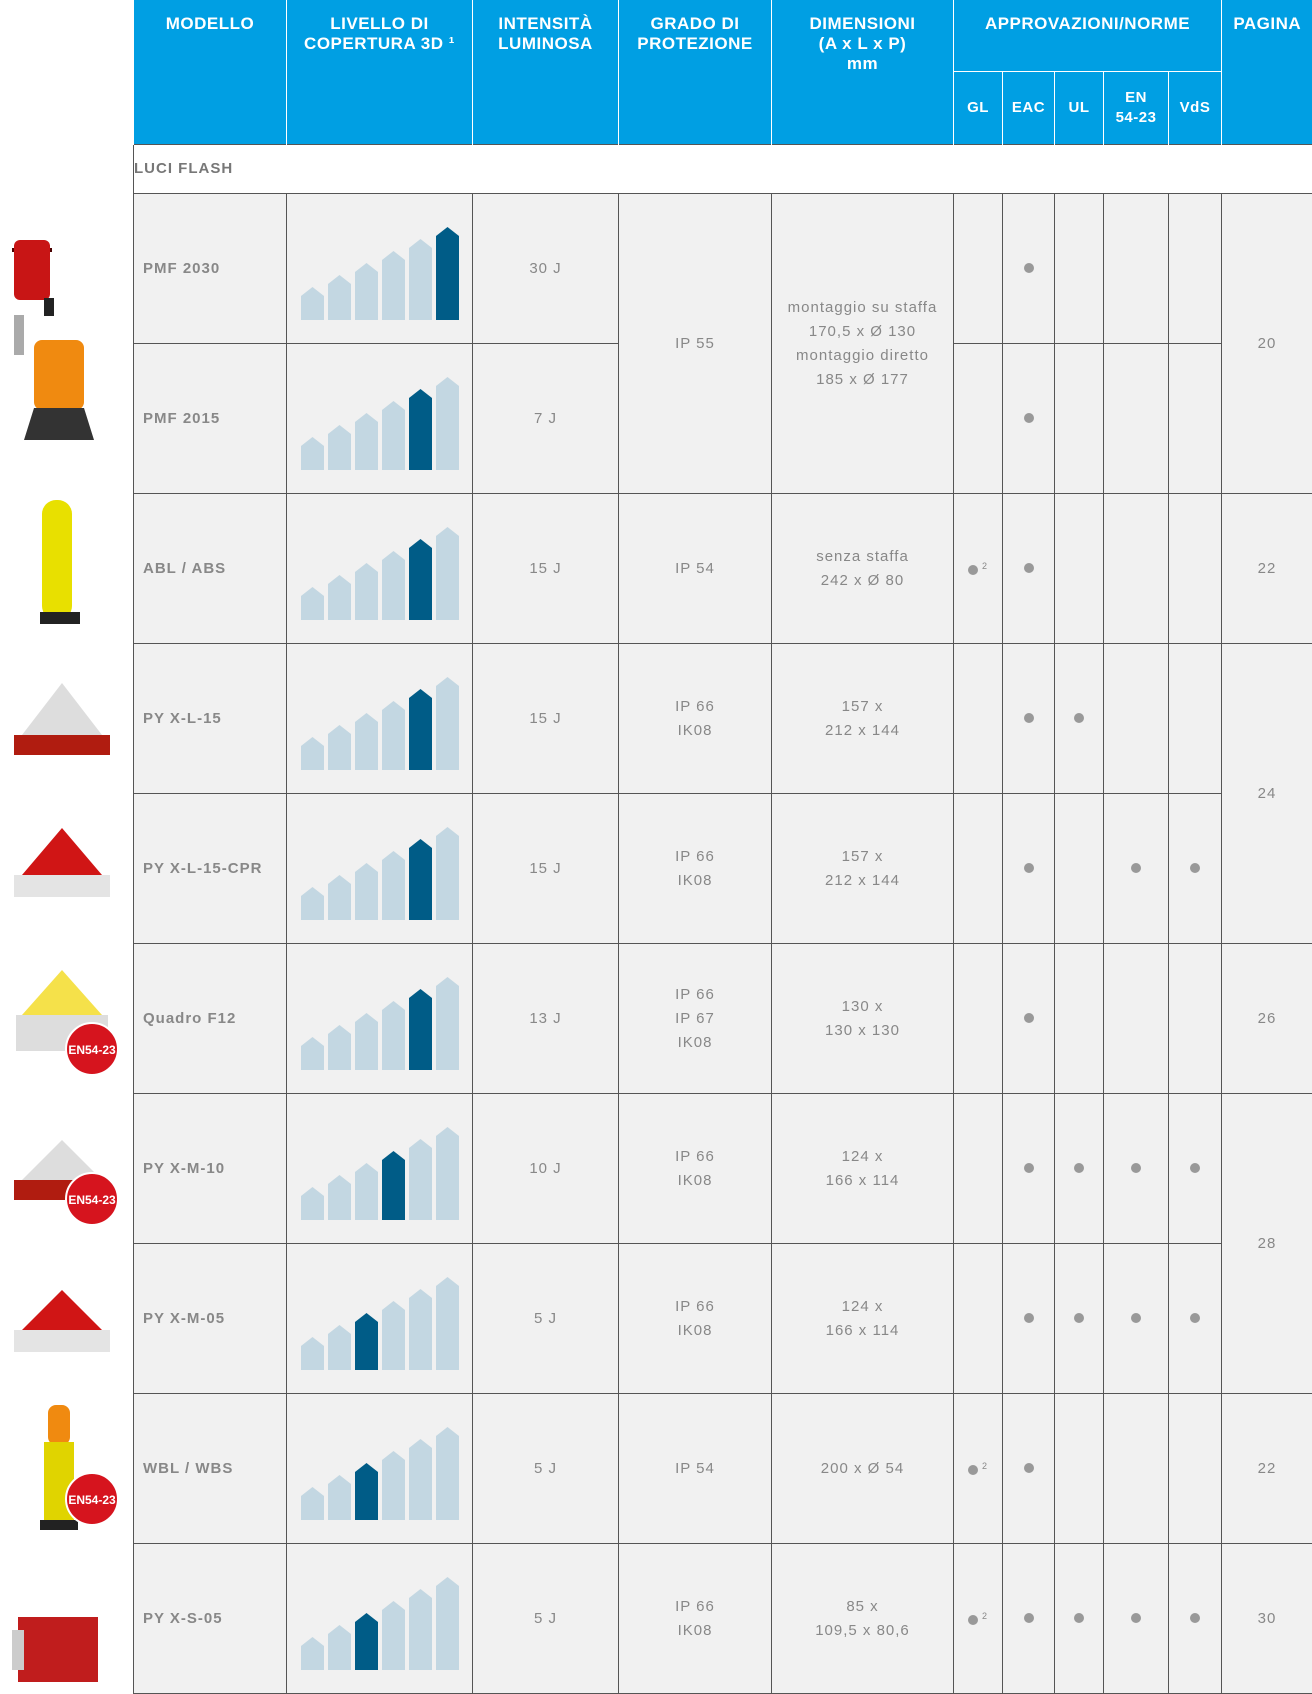  I want to click on protection: IP 54, so click(695, 569).